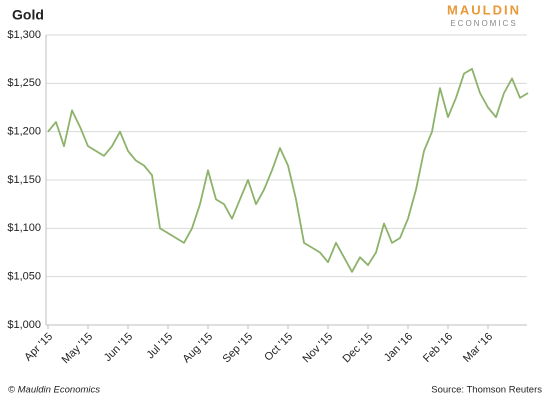 Image resolution: width=550 pixels, height=400 pixels. What do you see at coordinates (358, 348) in the screenshot?
I see `x-tick-label: Dec '15` at bounding box center [358, 348].